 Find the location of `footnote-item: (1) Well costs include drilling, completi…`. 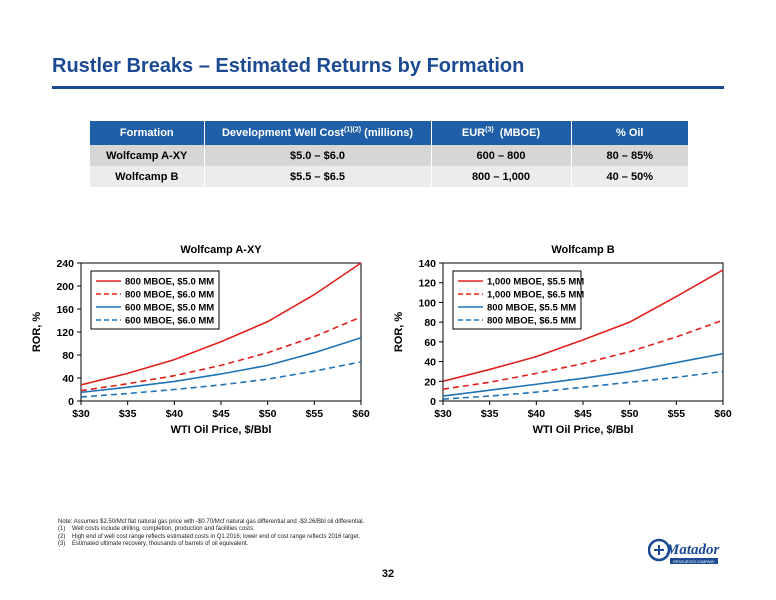

footnote-item: (1) Well costs include drilling, completi… is located at coordinates (211, 529).